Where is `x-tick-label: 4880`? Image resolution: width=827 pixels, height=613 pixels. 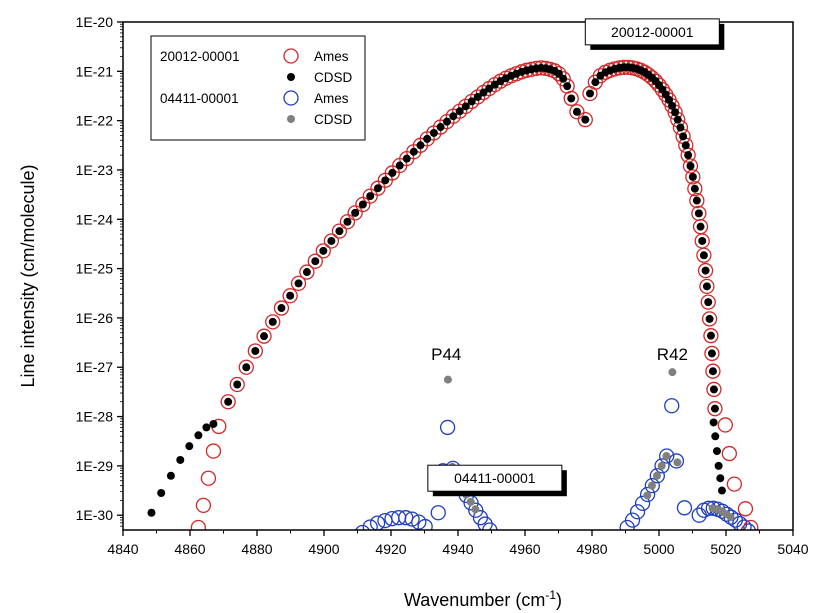
x-tick-label: 4880 is located at coordinates (256, 549).